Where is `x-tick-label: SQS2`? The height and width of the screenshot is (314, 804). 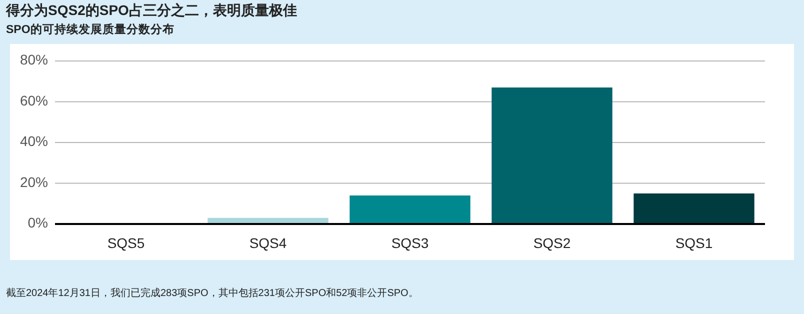
x-tick-label: SQS2 is located at coordinates (552, 243).